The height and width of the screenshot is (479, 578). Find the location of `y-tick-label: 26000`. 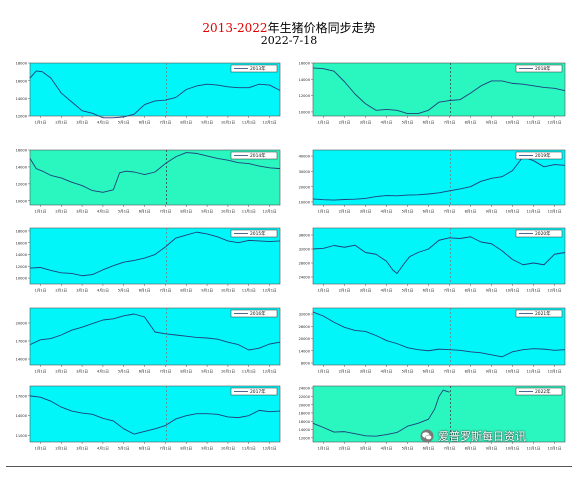

y-tick-label: 26000 is located at coordinates (305, 327).